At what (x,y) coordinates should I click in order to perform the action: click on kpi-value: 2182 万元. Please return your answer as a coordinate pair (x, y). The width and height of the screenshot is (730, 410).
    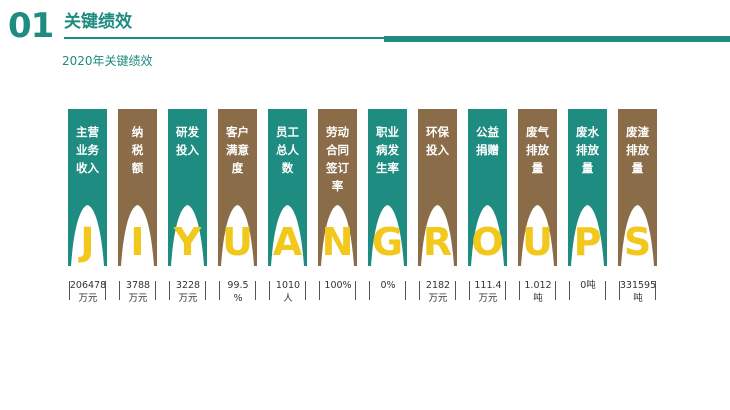
    Looking at the image, I should click on (438, 292).